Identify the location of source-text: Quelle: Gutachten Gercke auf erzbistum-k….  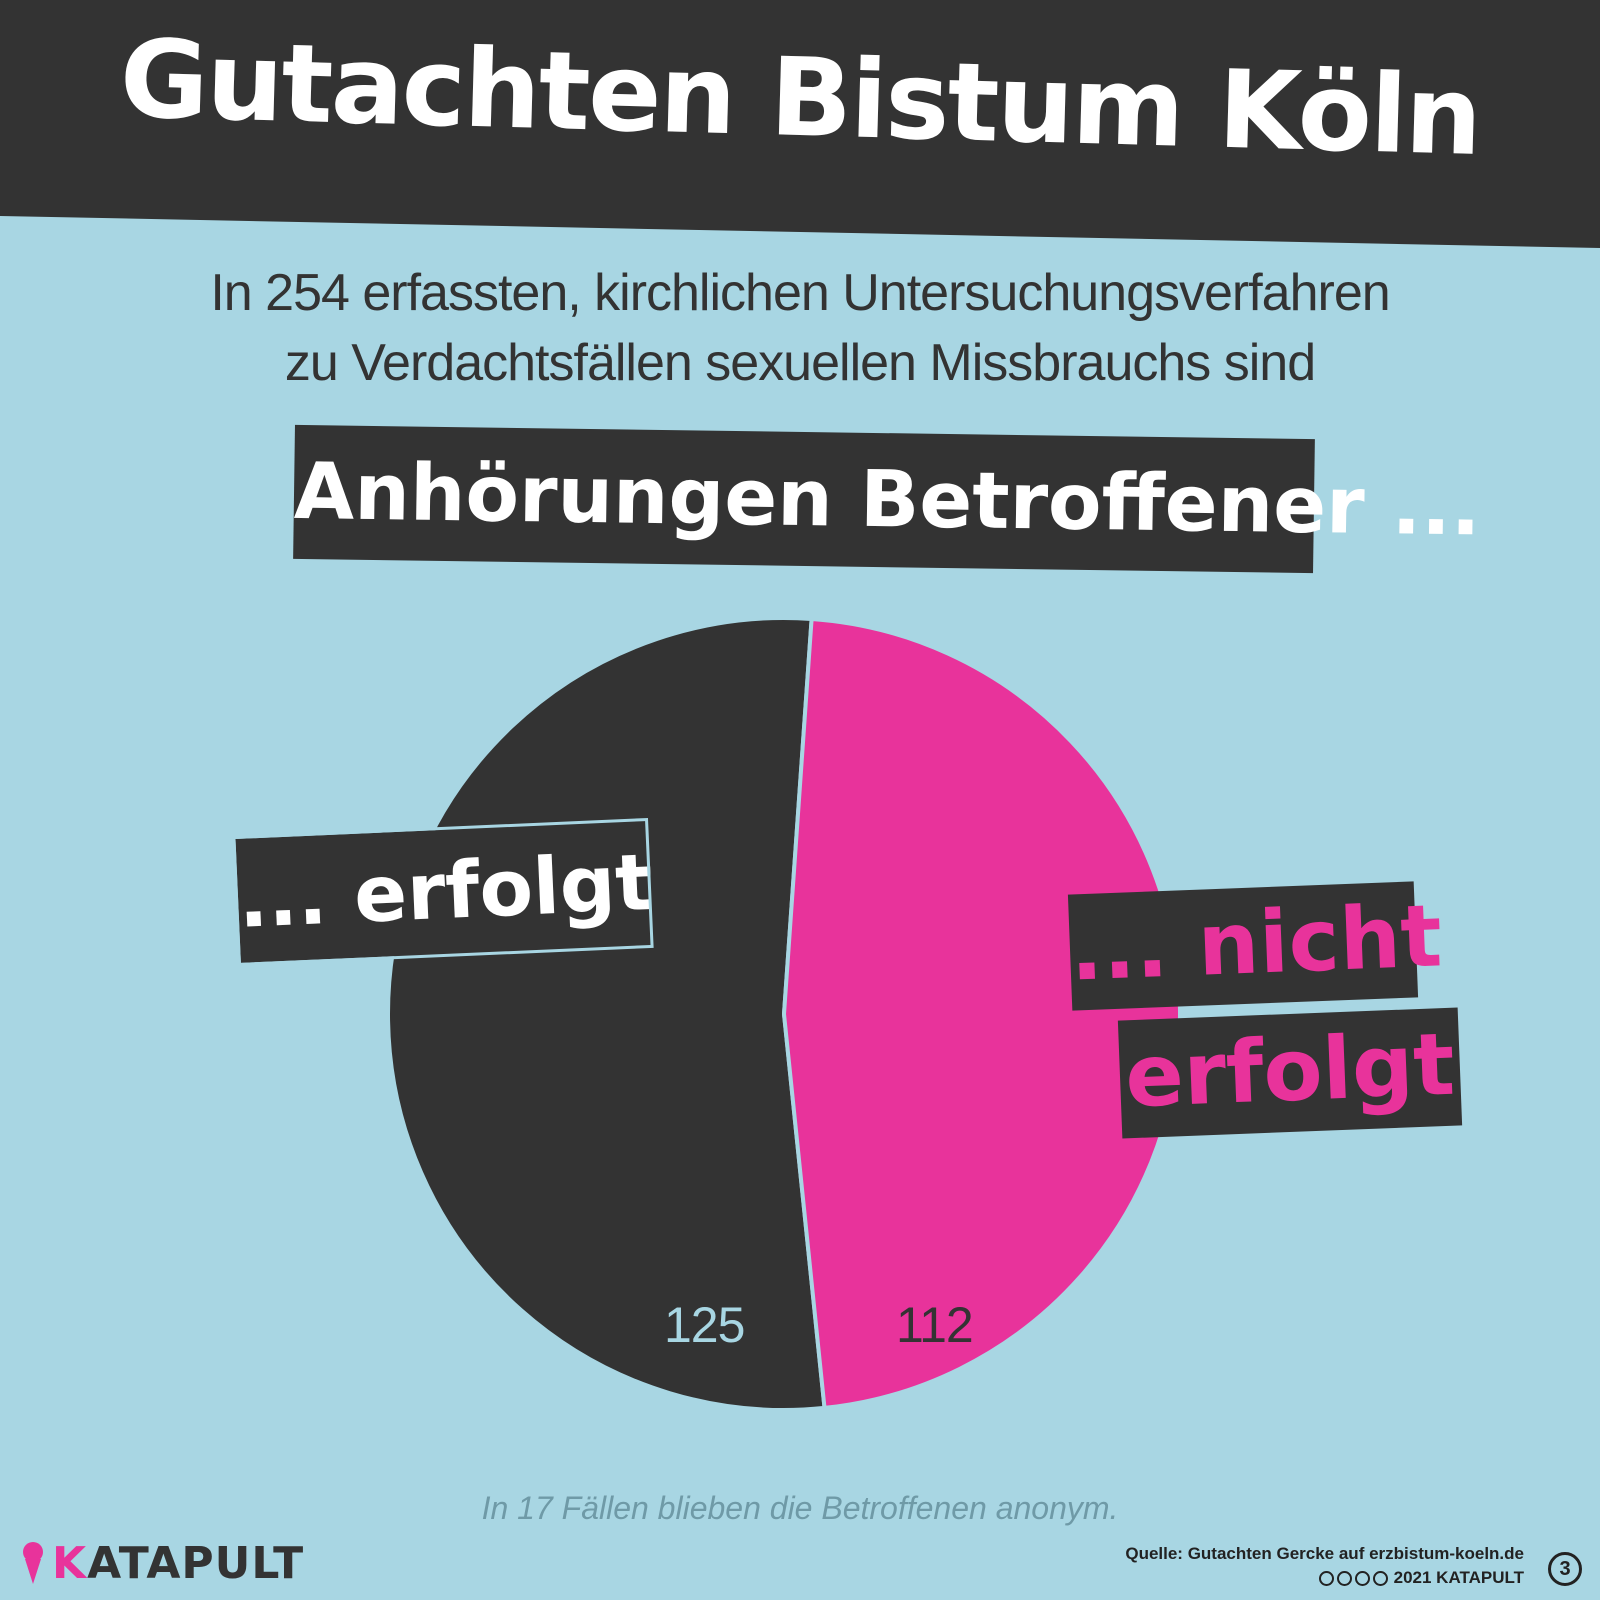
(1324, 1553).